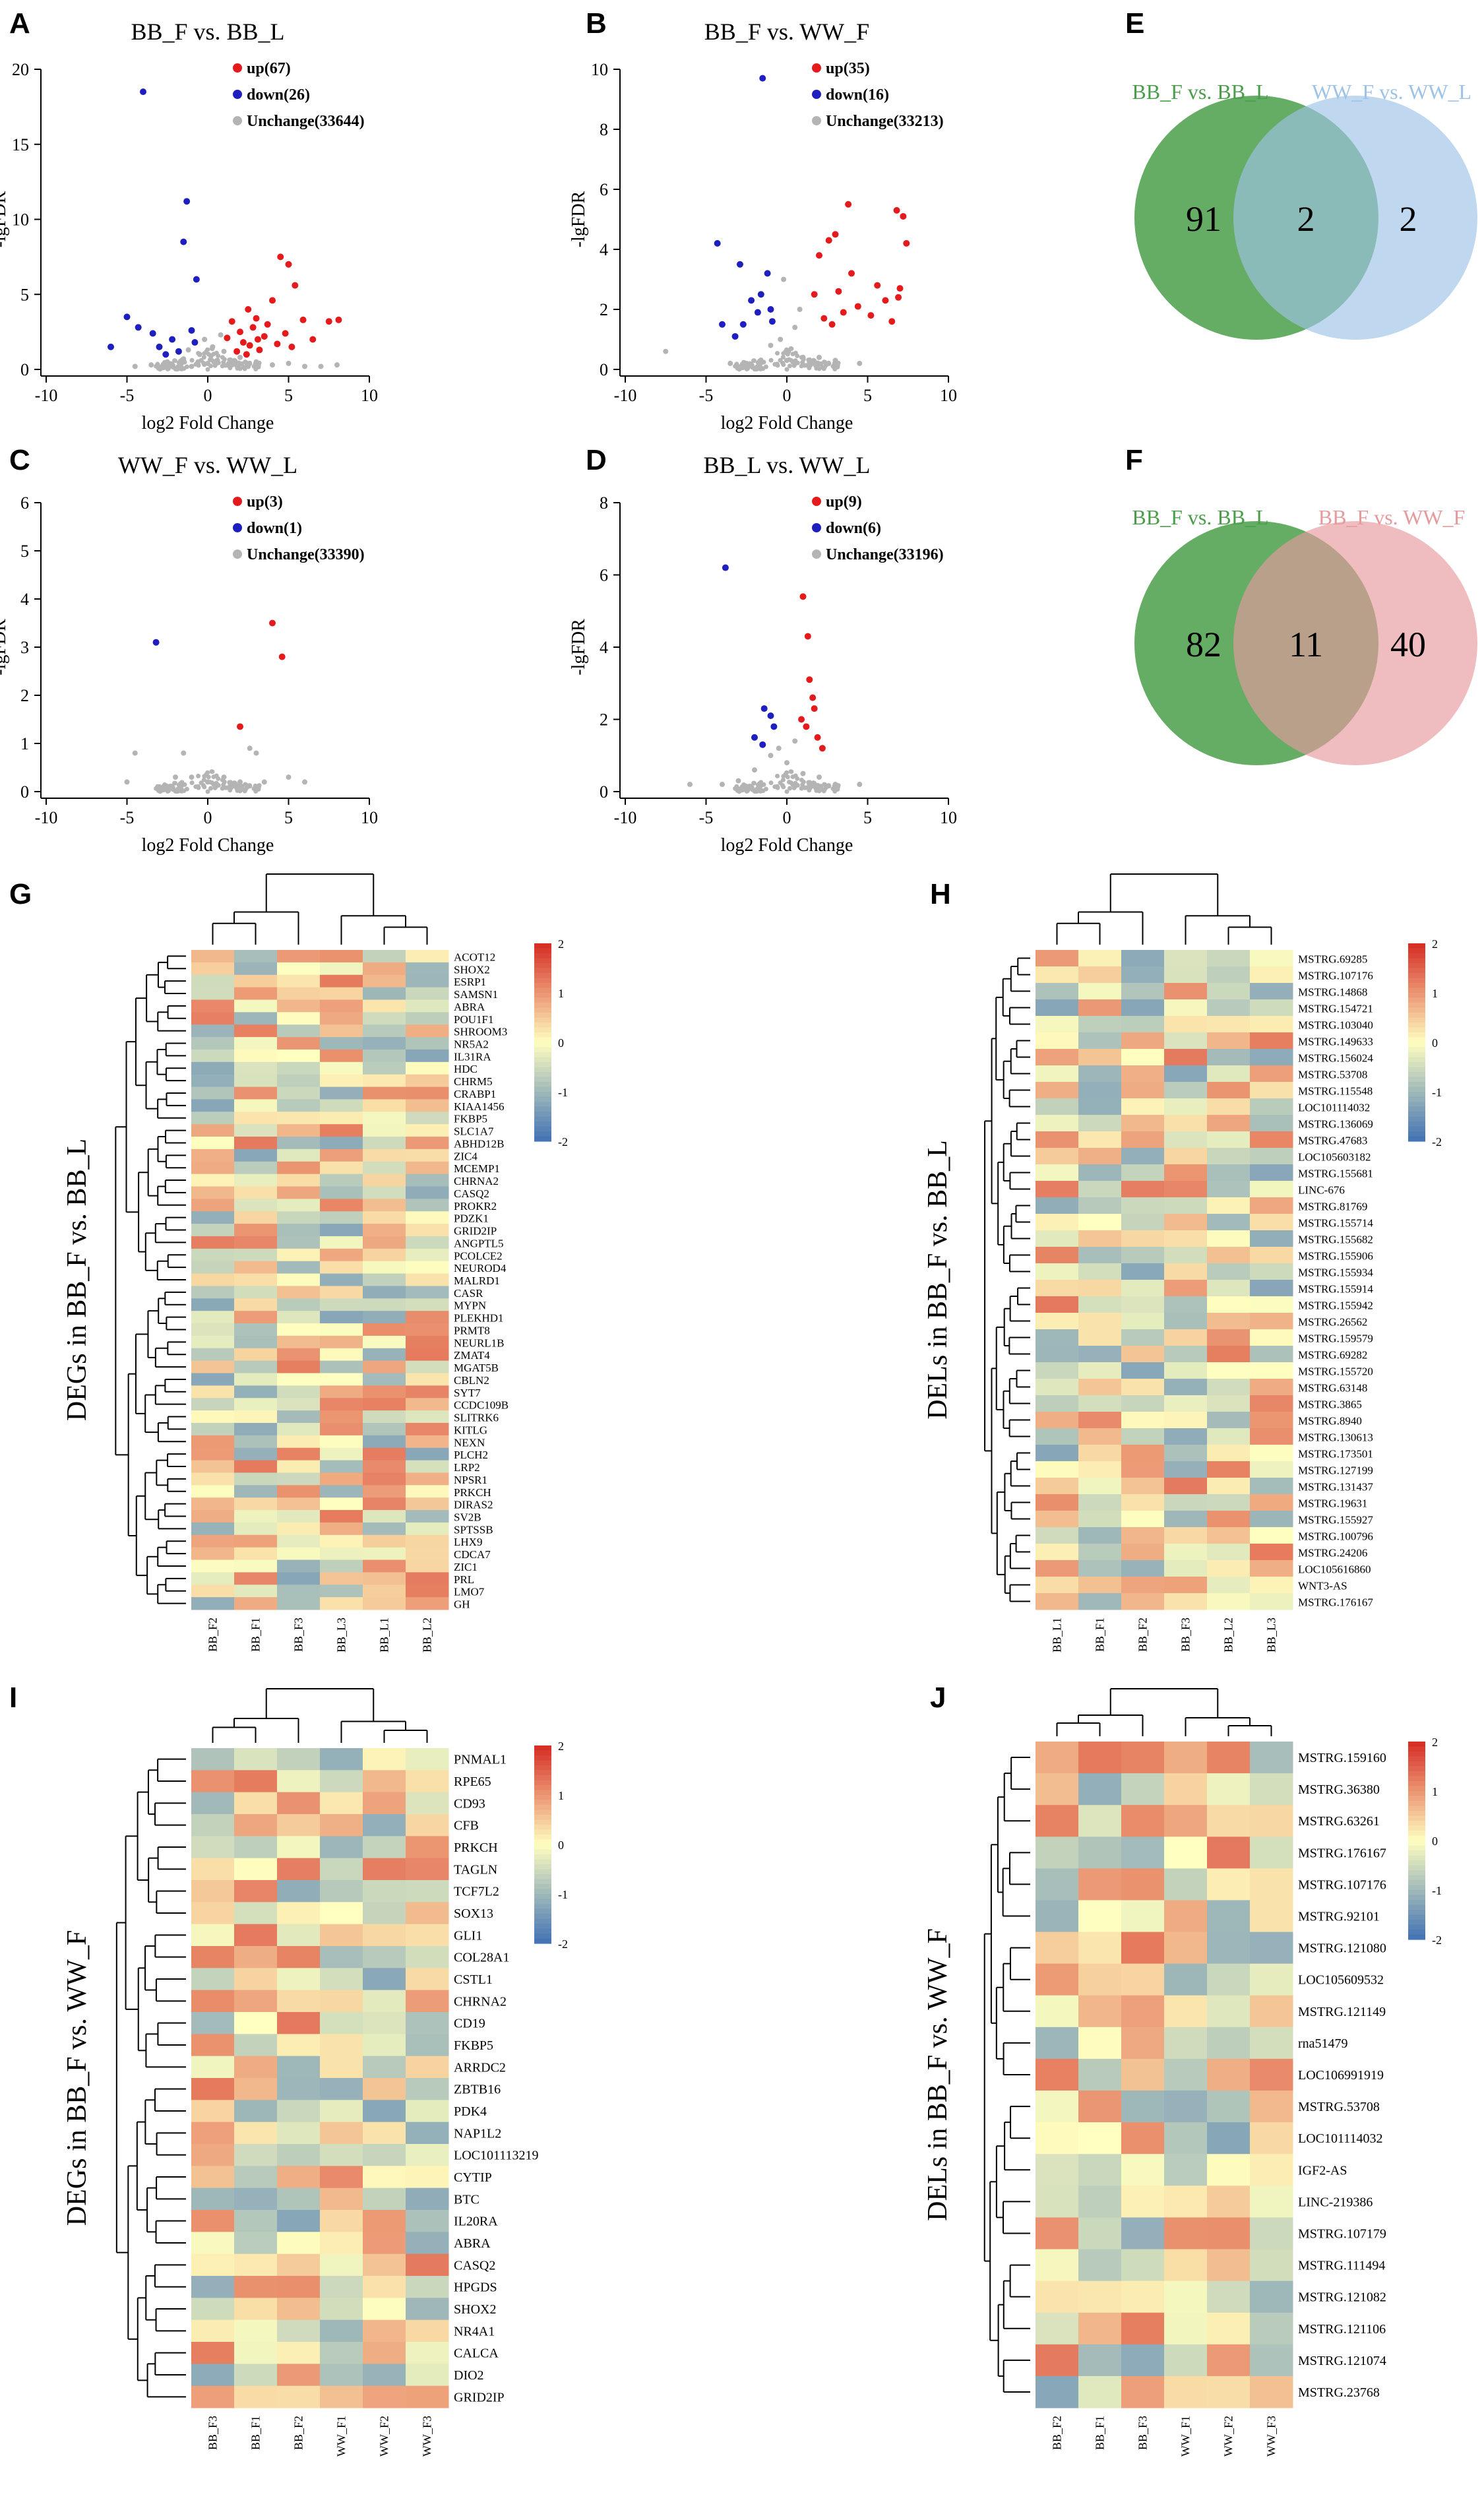 Image resolution: width=1484 pixels, height=2516 pixels. What do you see at coordinates (1335, 1124) in the screenshot?
I see `row-label: MSTRG.136069` at bounding box center [1335, 1124].